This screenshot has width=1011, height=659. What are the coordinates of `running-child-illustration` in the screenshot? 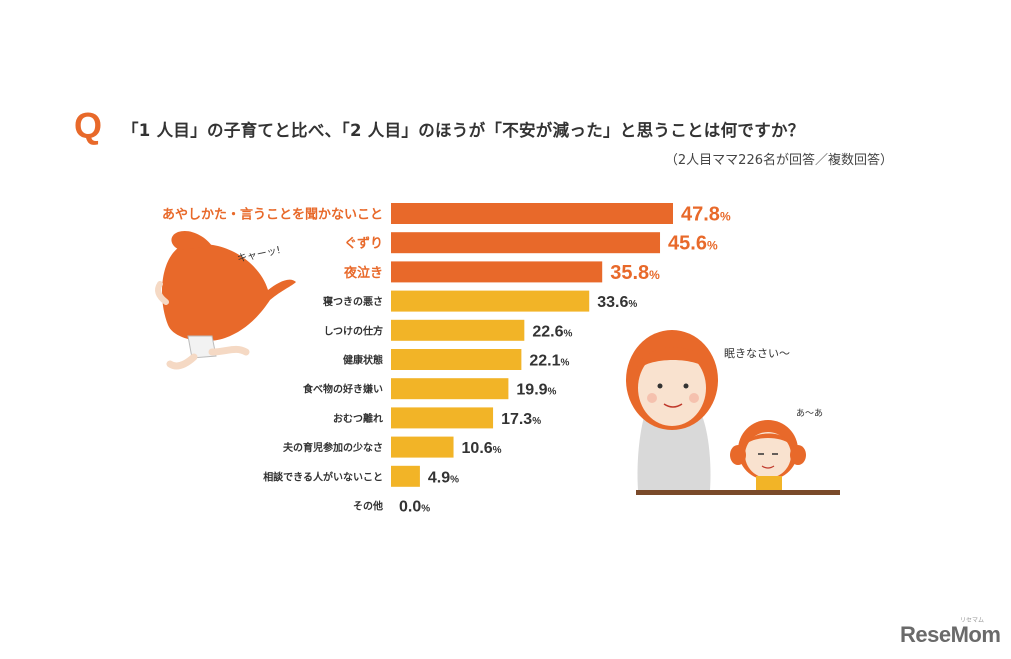 It's located at (225, 300).